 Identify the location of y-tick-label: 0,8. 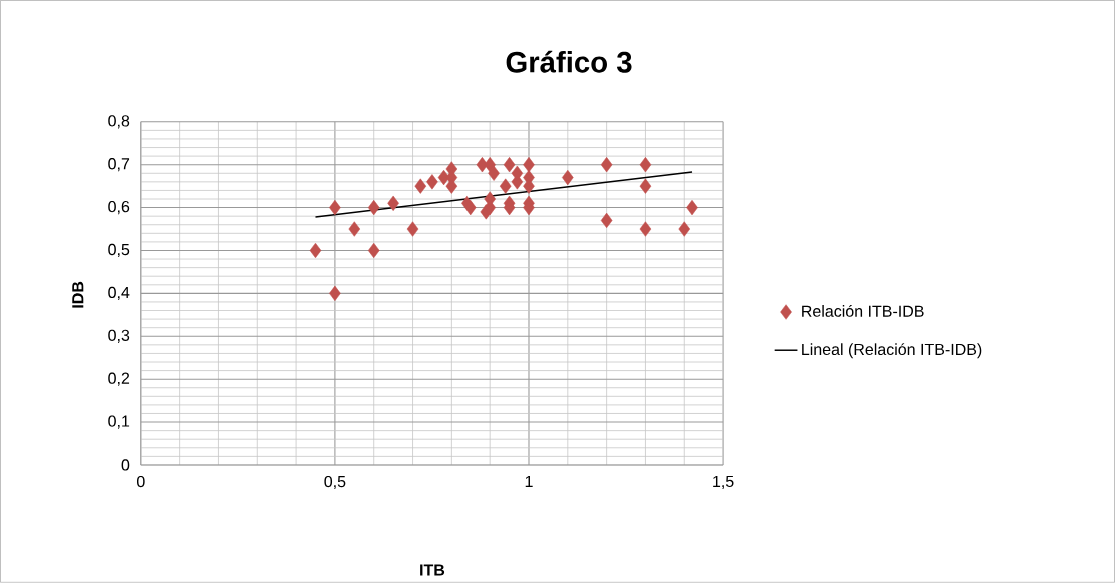
(119, 122).